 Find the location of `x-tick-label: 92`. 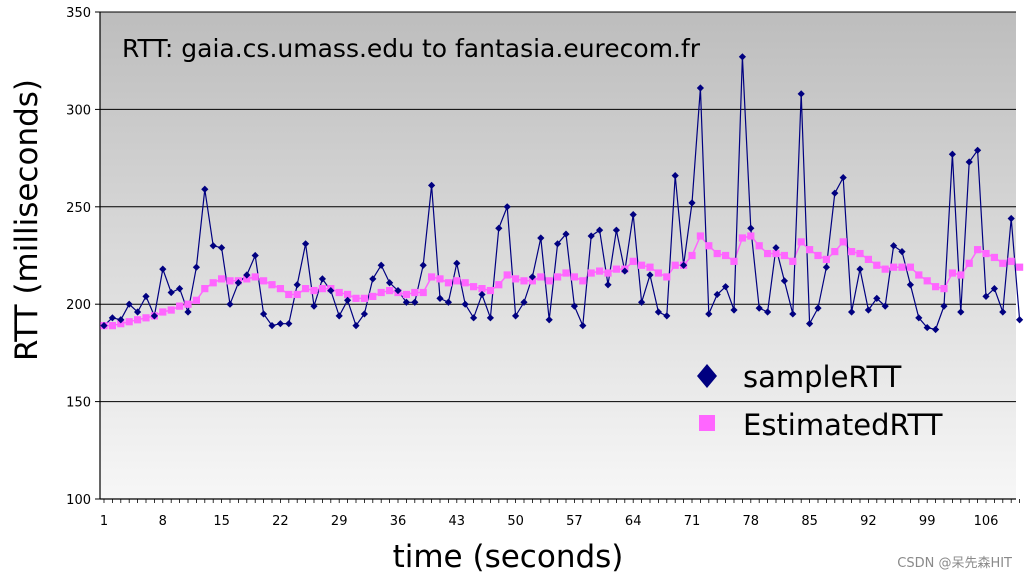

x-tick-label: 92 is located at coordinates (868, 521).